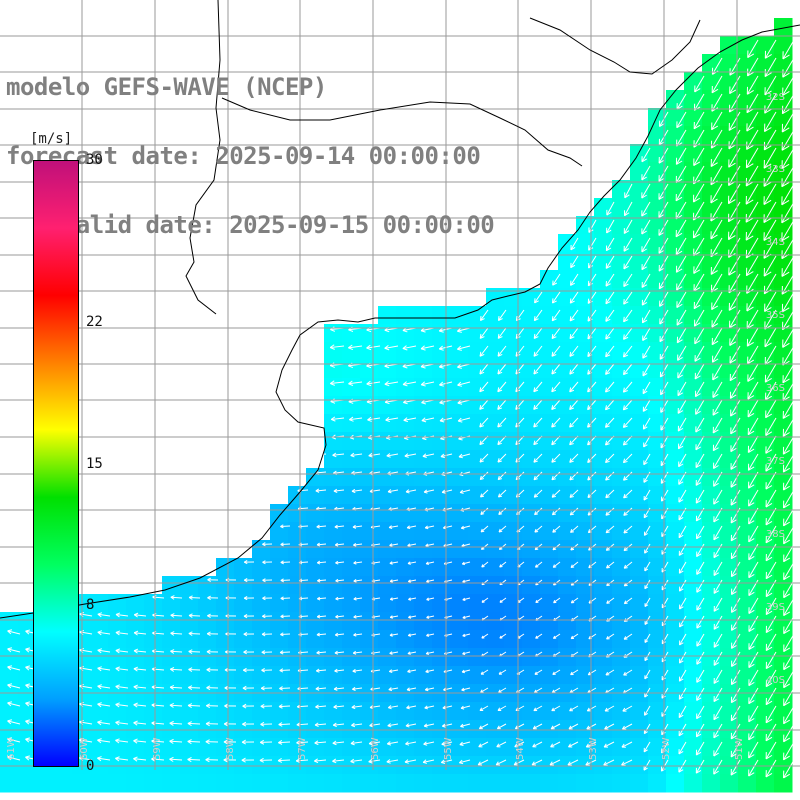 This screenshot has width=800, height=800. I want to click on colorbar-tick-8: 8, so click(90, 605).